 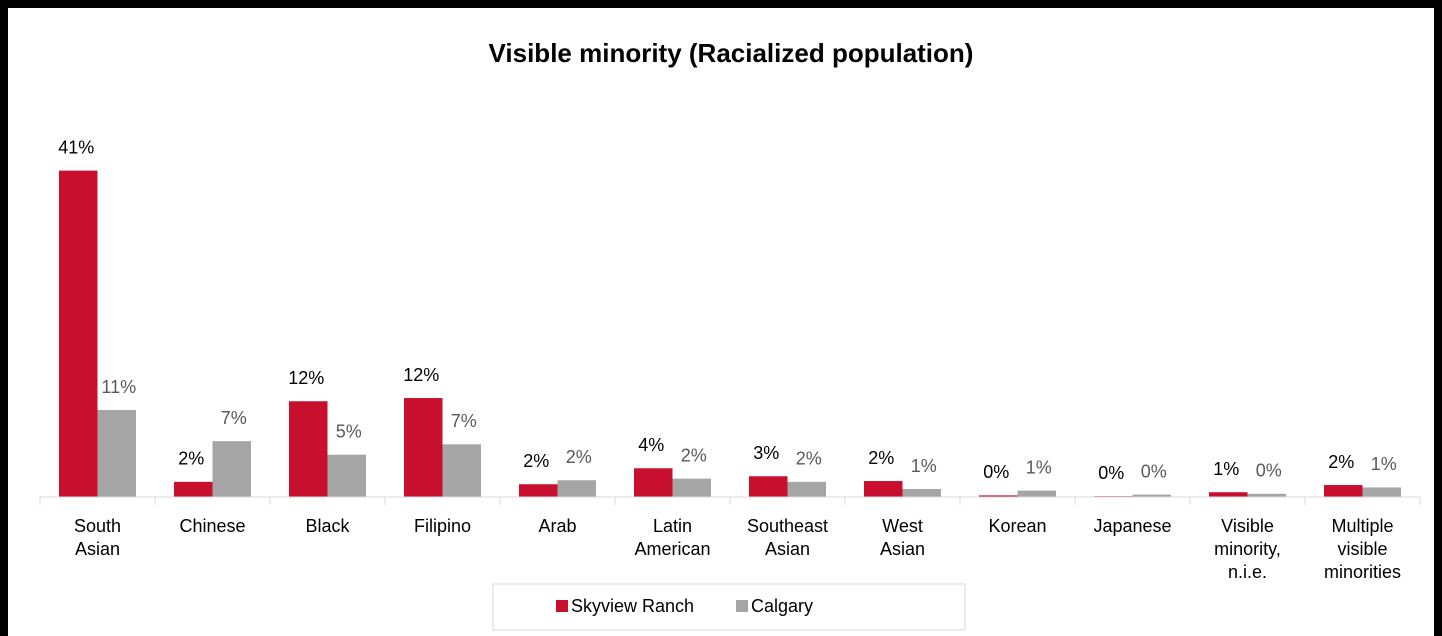 I want to click on x-tick-label: Southeast Asian, so click(x=787, y=537).